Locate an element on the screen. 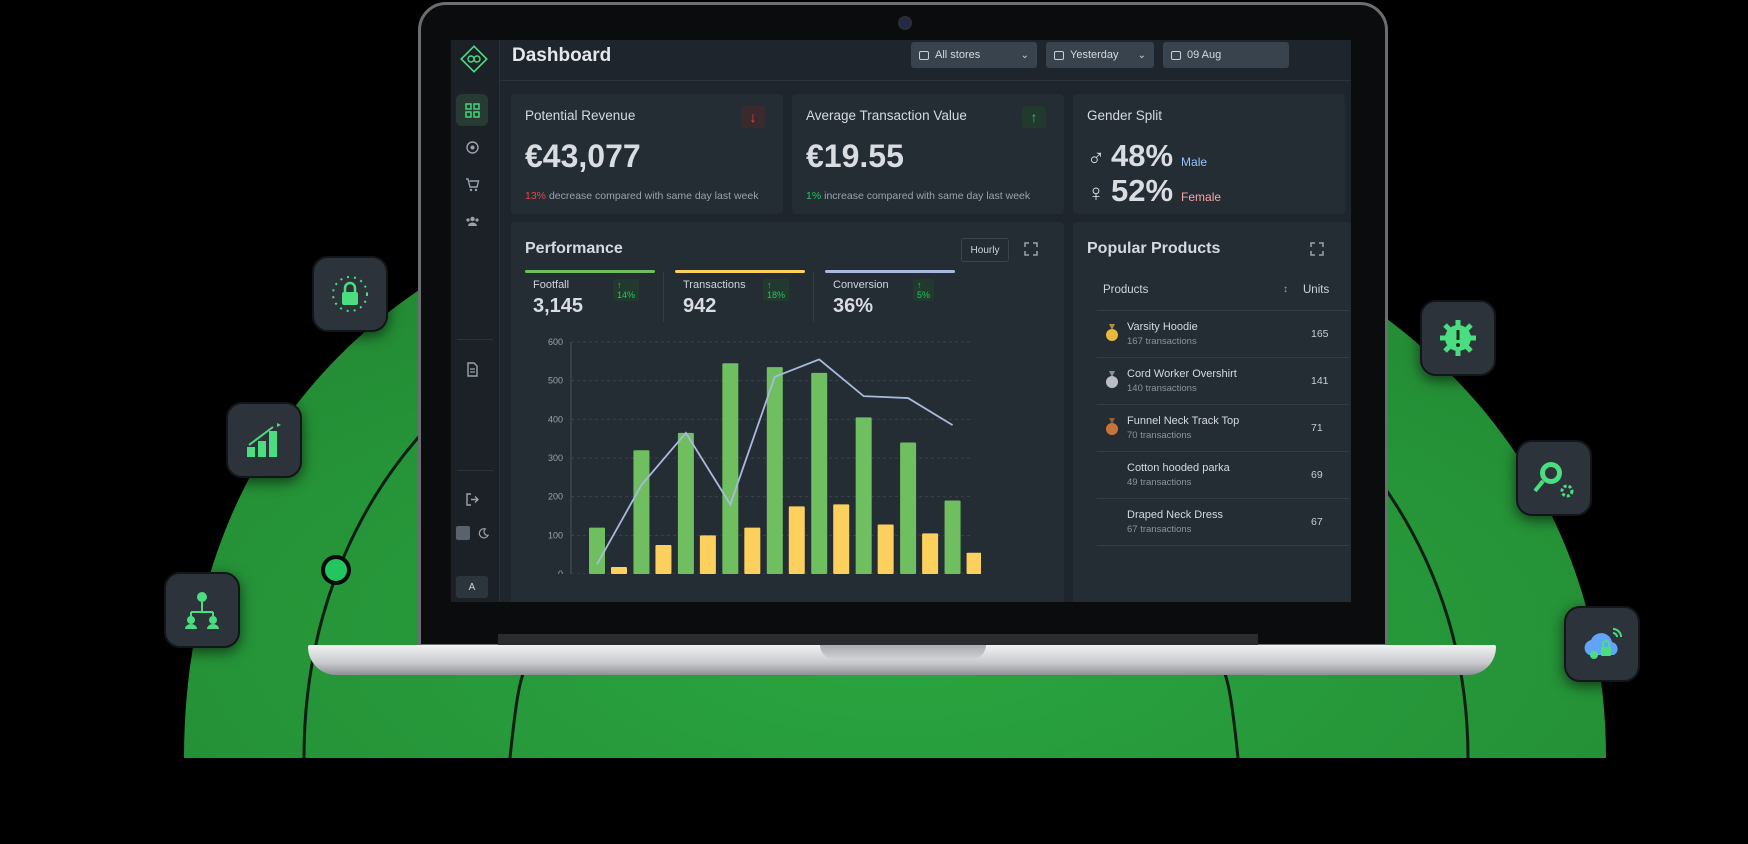 The image size is (1748, 844). performance-chart: 0 100 200 300 400 500 600 is located at coordinates (764, 455).